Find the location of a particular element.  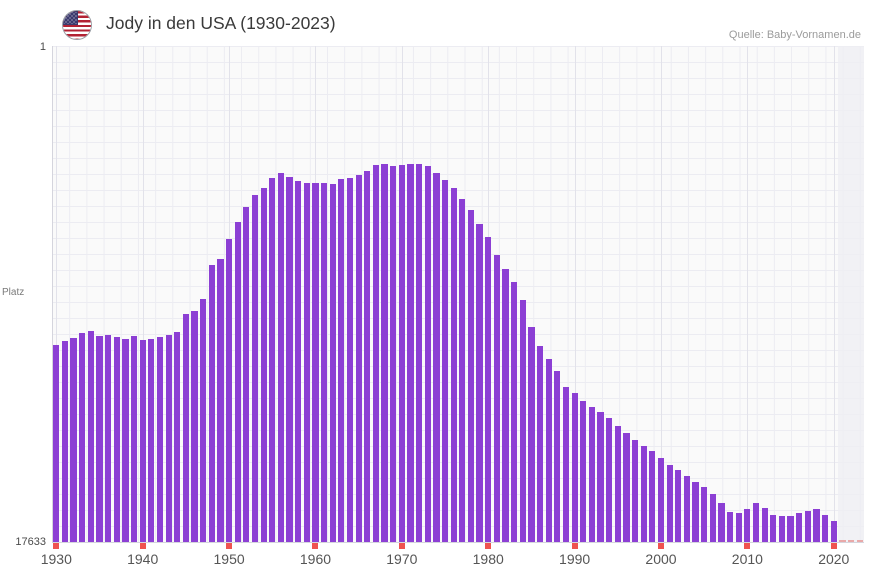

bar-1993 is located at coordinates (600, 477).